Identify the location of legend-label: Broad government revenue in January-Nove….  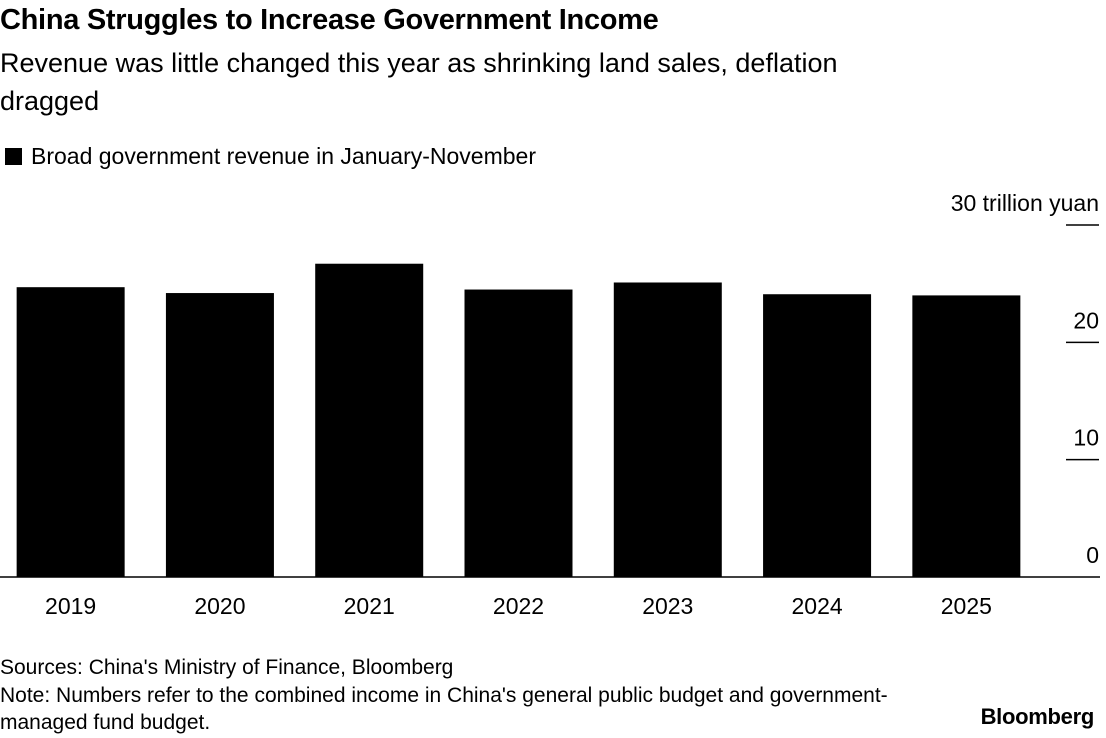
(283, 156).